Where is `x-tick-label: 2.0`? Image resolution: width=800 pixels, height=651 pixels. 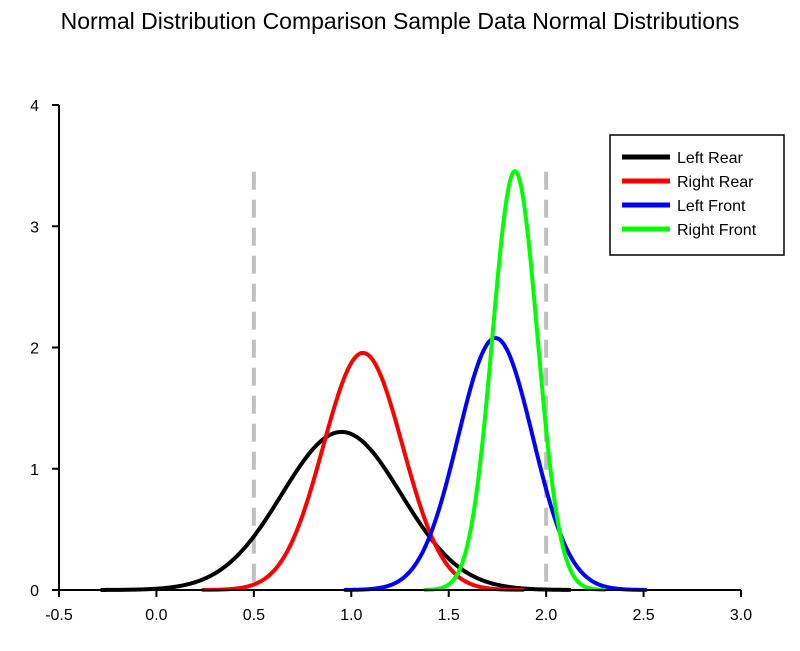 x-tick-label: 2.0 is located at coordinates (546, 615).